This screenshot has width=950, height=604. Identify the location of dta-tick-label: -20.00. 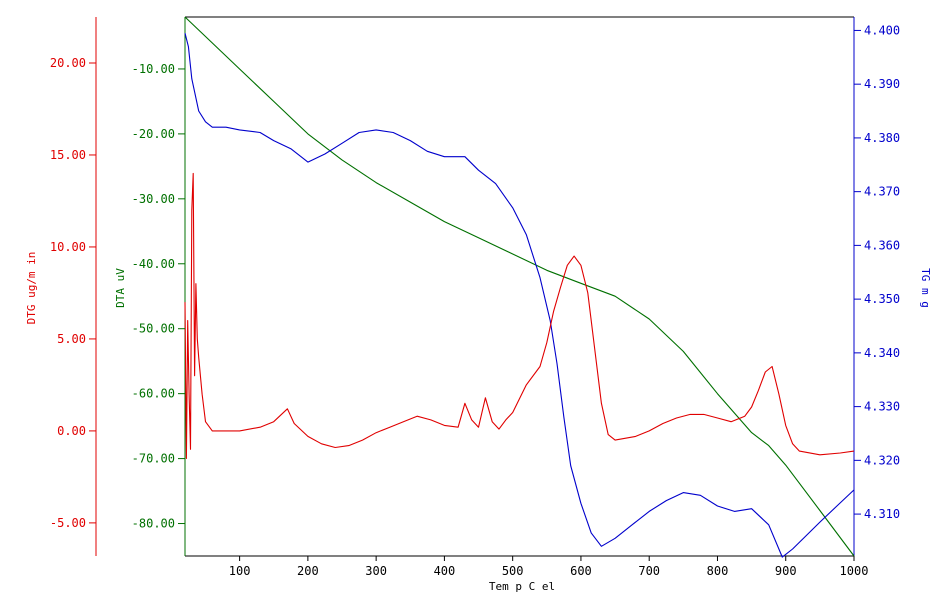
(153, 134).